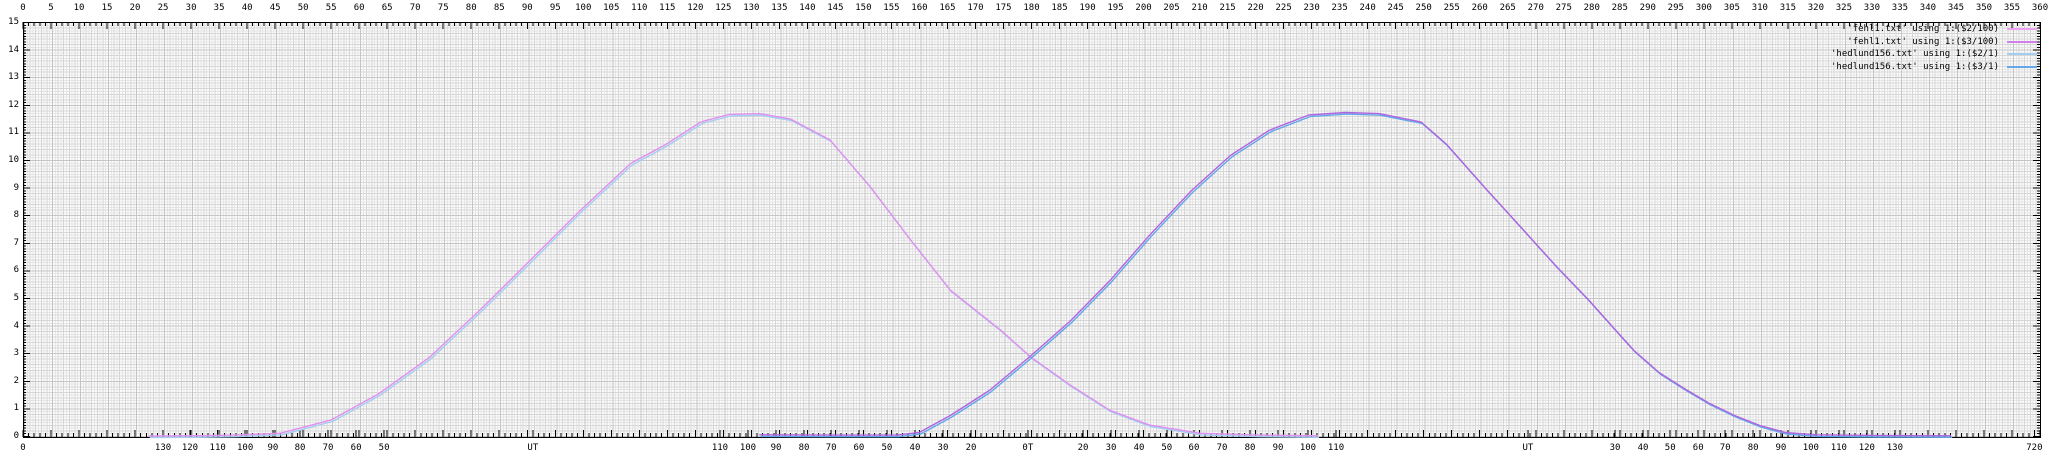 The width and height of the screenshot is (2048, 459). I want to click on x-tick-label: 50, so click(1167, 448).